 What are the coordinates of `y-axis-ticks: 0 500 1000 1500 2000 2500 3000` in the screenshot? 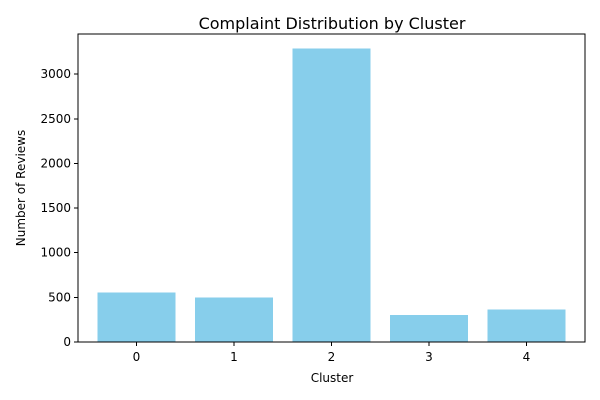 It's located at (59, 208).